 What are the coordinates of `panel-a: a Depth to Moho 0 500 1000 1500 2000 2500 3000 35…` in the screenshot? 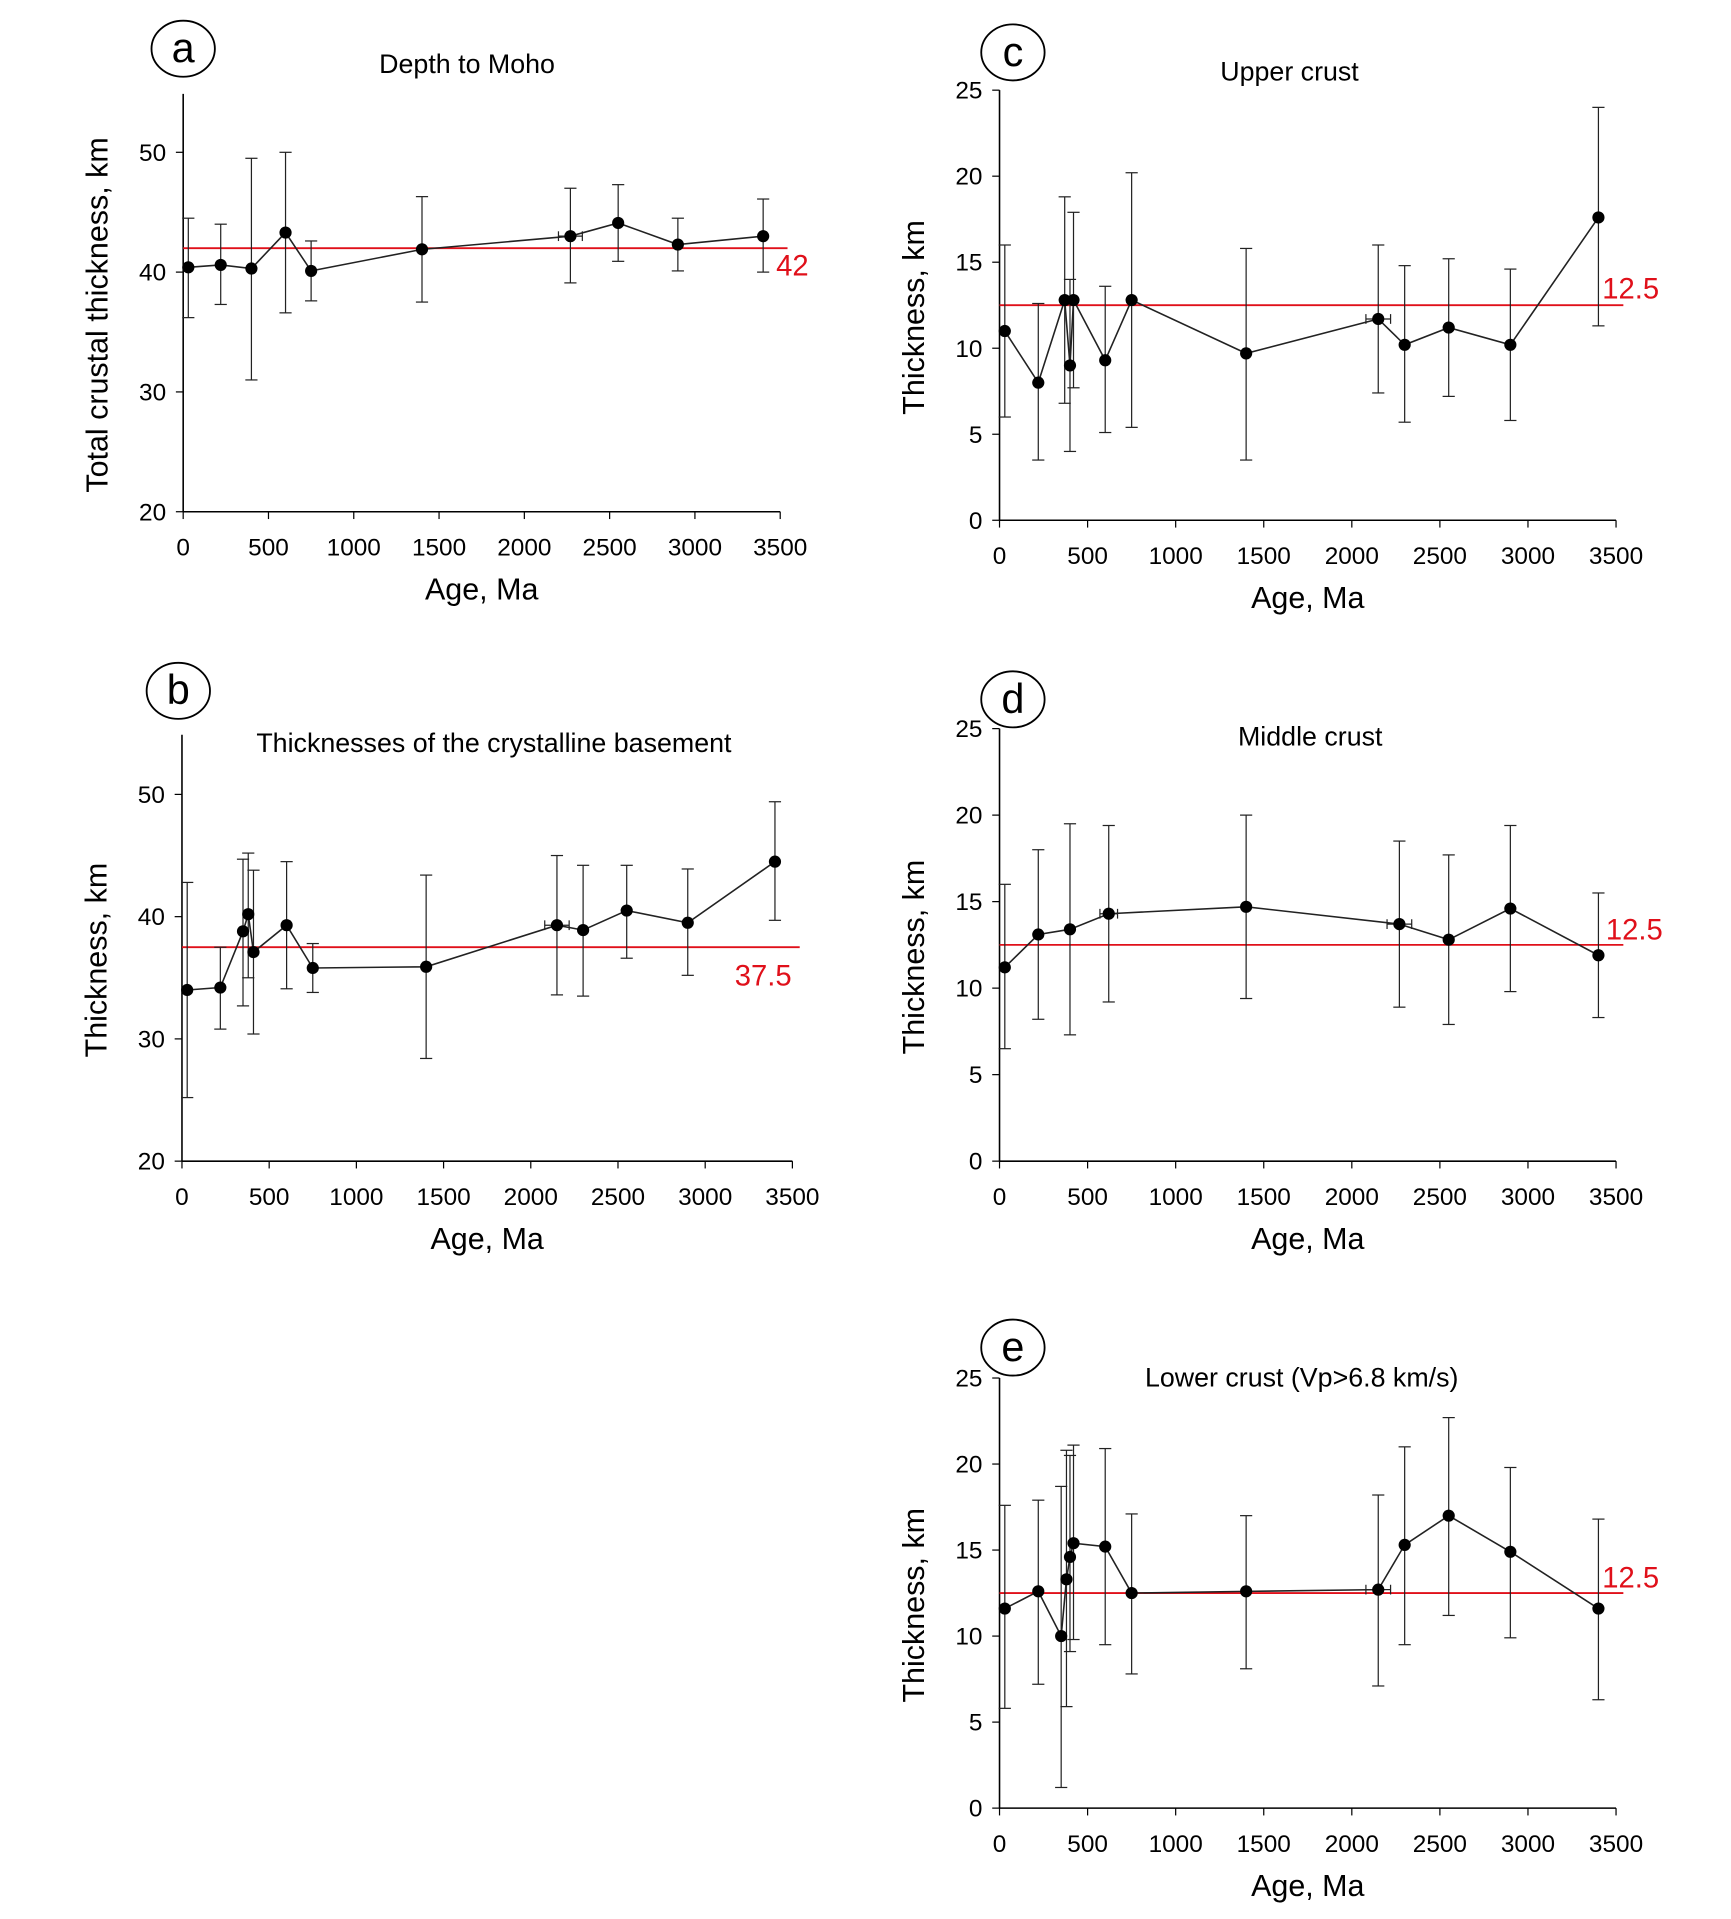 It's located at (445, 312).